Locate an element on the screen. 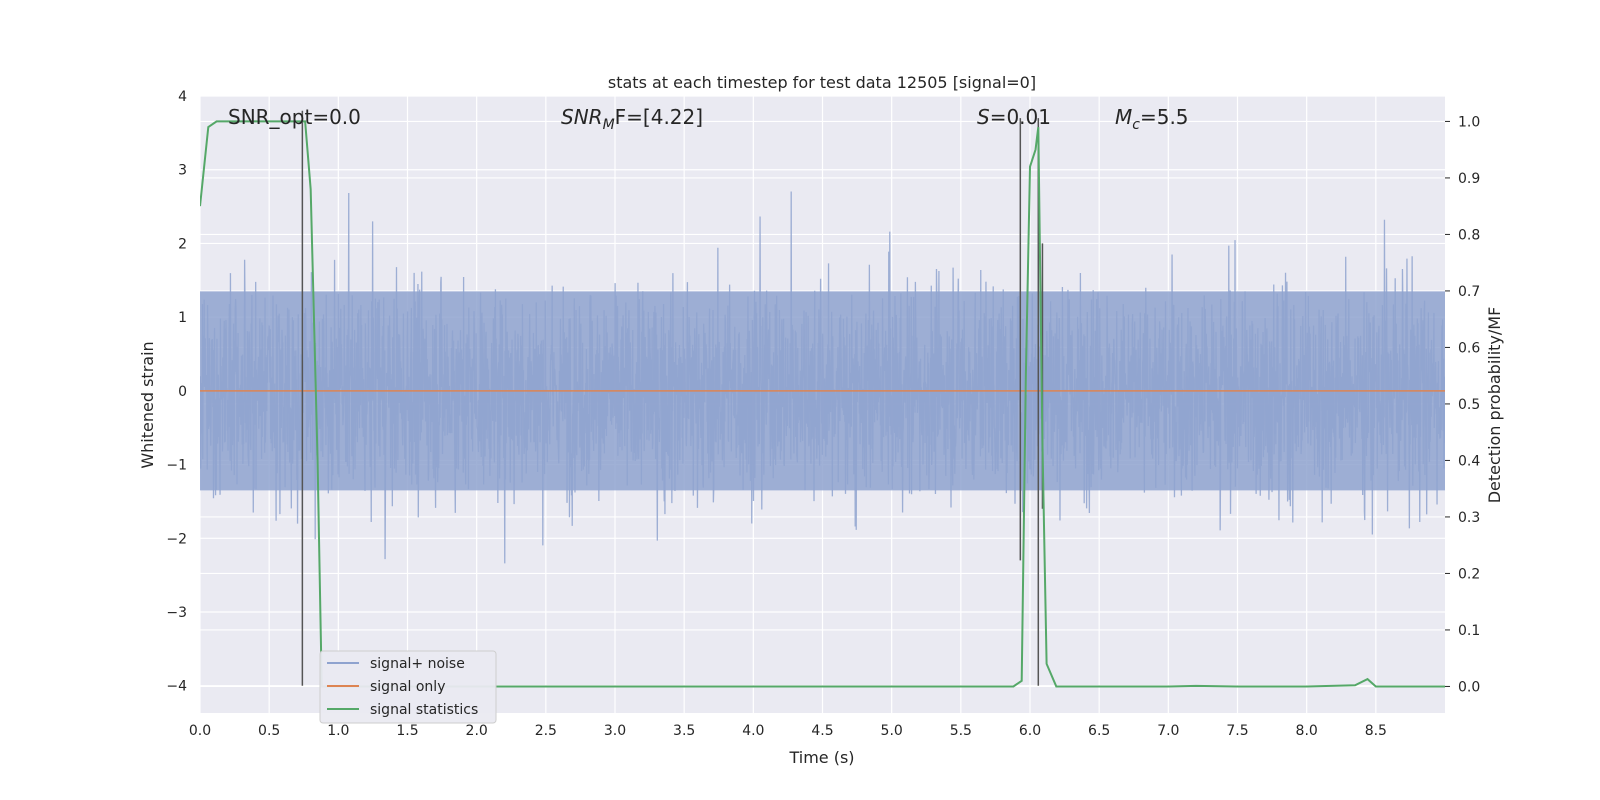  annotation-snr-opt: SNR_opt=0.0 is located at coordinates (294, 117).